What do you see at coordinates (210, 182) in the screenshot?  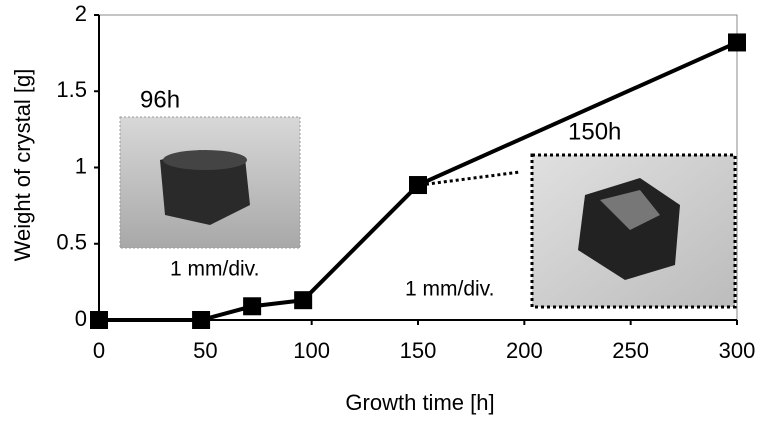 I see `inset-photo-96h` at bounding box center [210, 182].